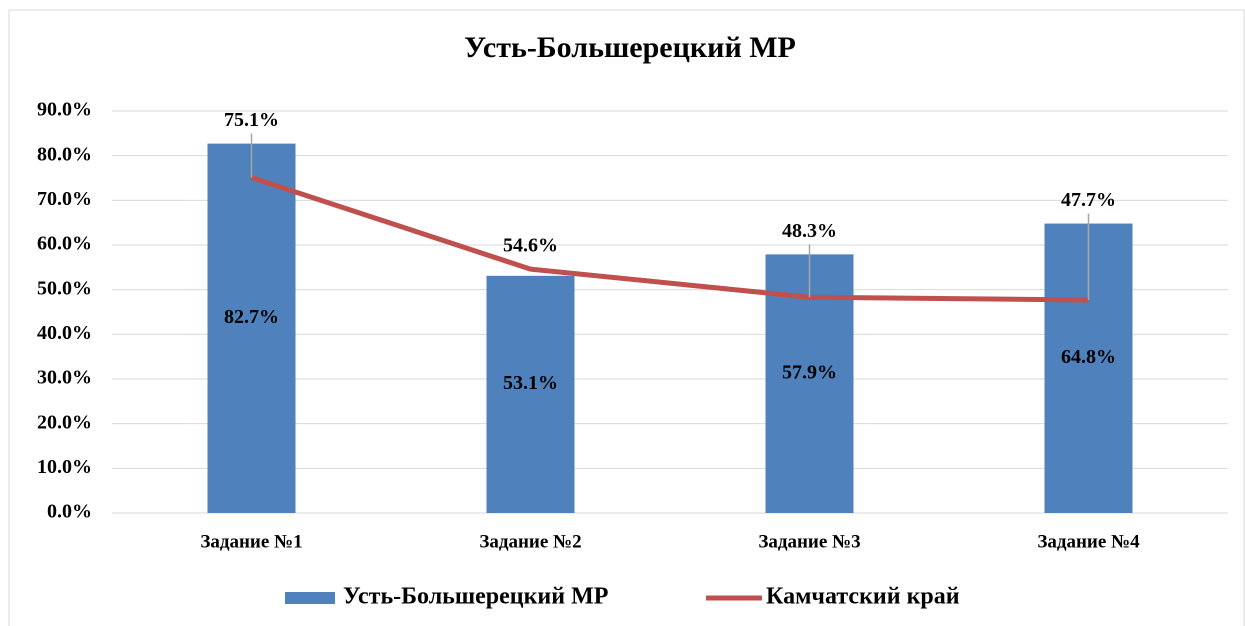 Image resolution: width=1245 pixels, height=626 pixels. What do you see at coordinates (809, 541) in the screenshot?
I see `x-tick-label: Задание №3` at bounding box center [809, 541].